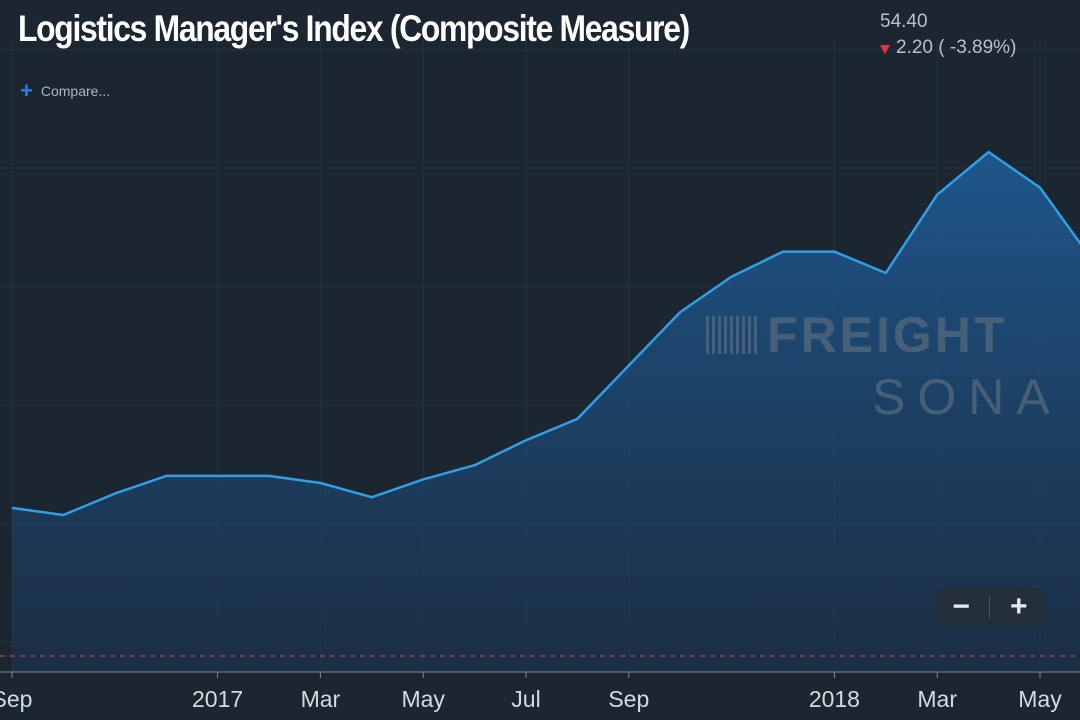 This screenshot has width=1080, height=720. I want to click on change-value: 2.20 ( -3.89%), so click(956, 47).